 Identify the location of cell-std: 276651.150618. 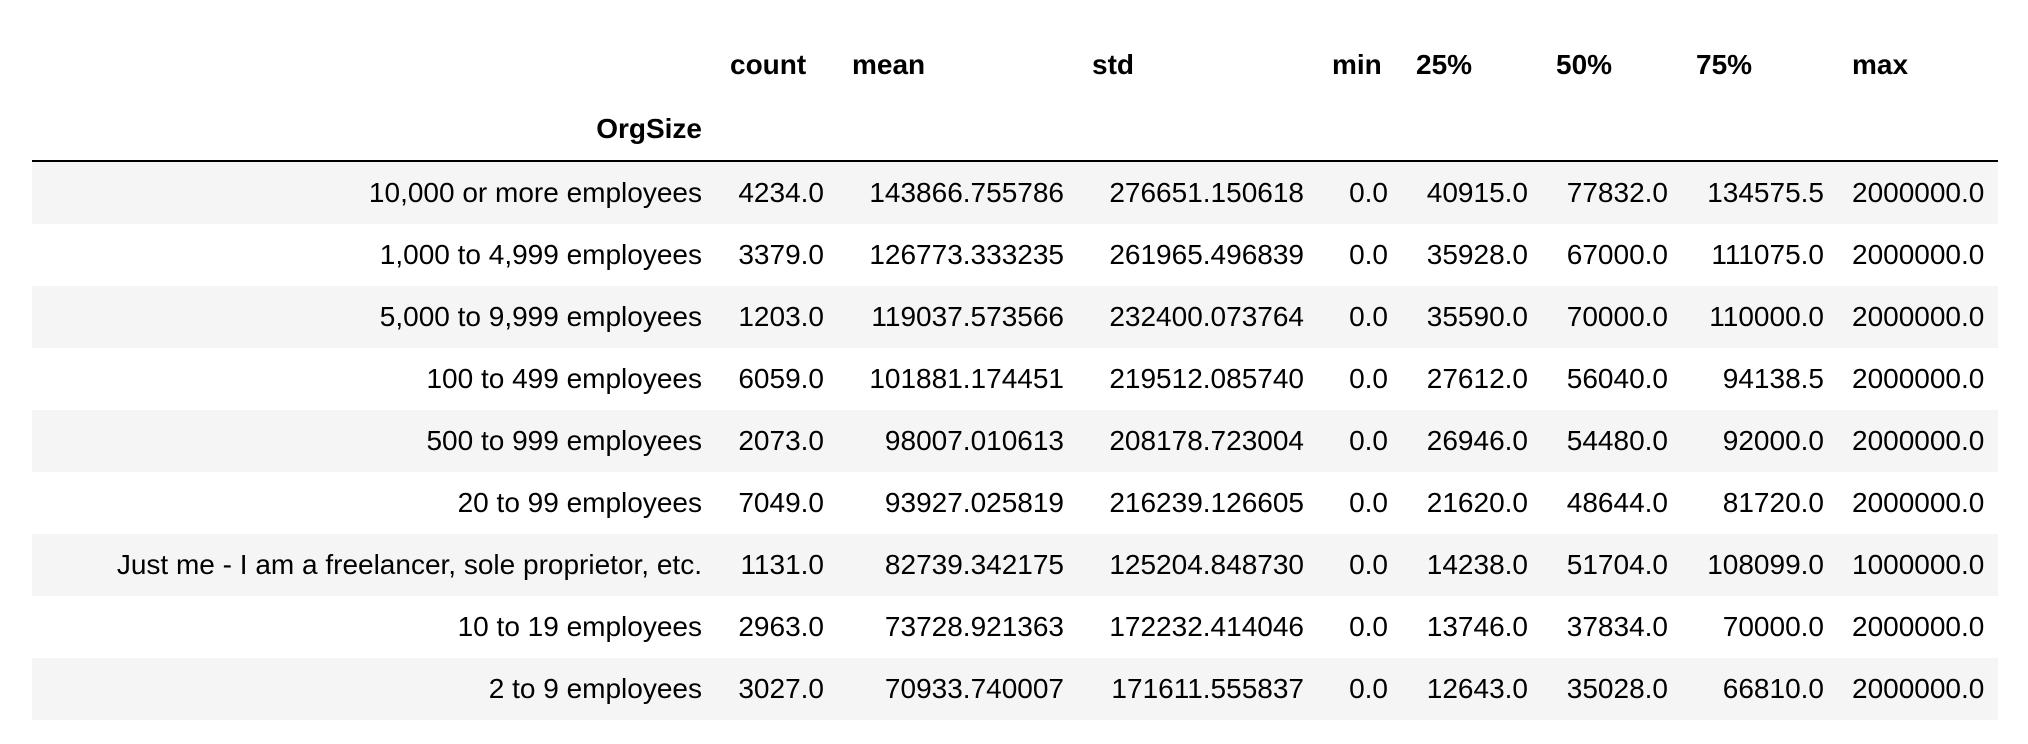
(1206, 192).